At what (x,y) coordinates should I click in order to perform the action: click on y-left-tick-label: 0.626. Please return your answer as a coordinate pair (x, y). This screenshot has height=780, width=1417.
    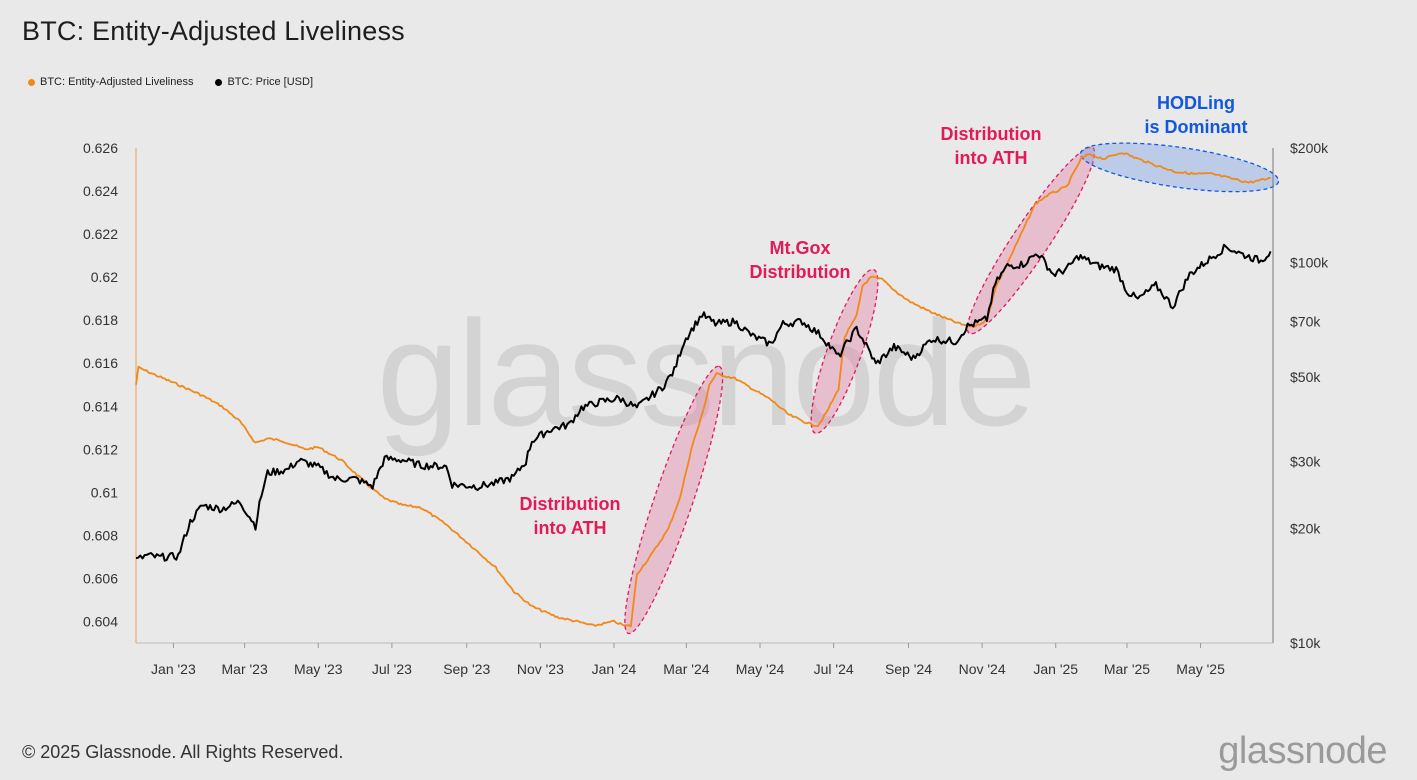
    Looking at the image, I should click on (100, 148).